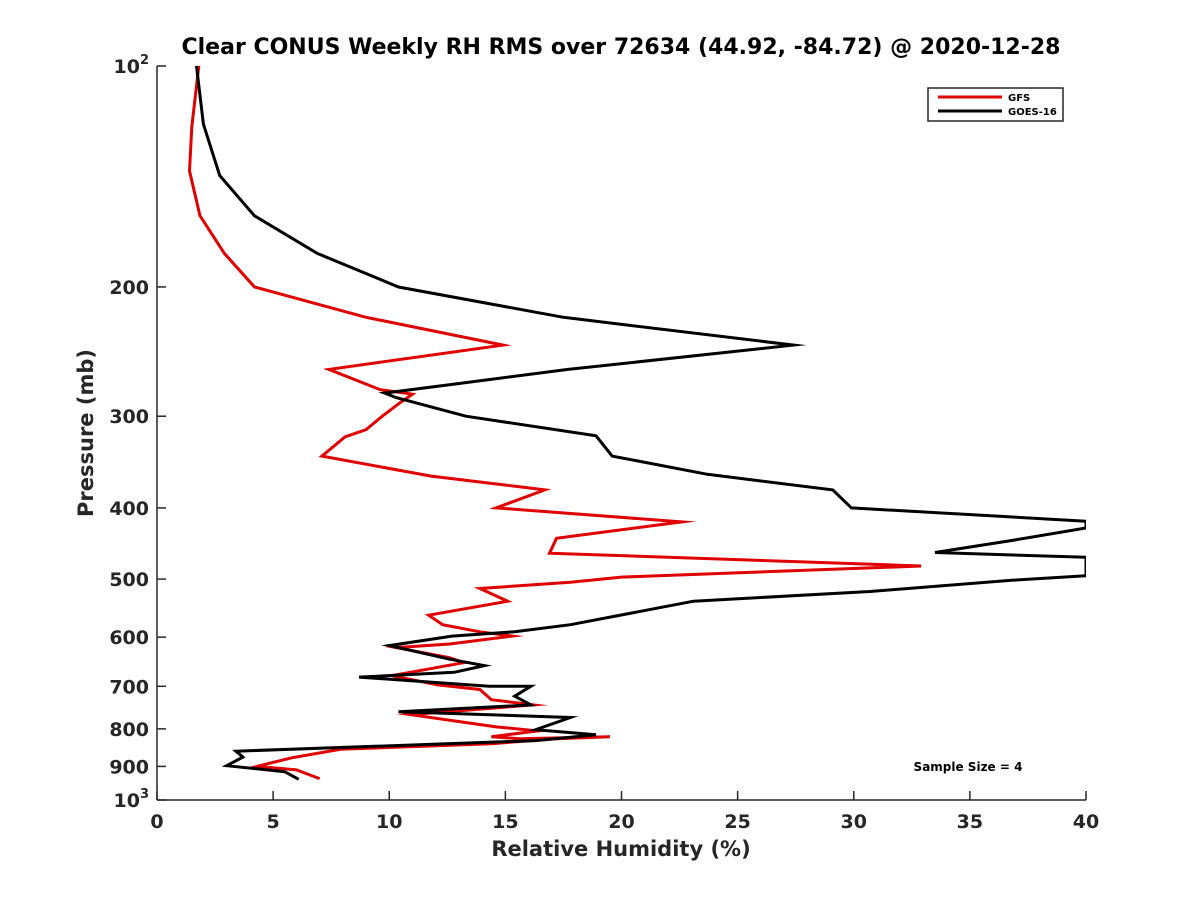 The width and height of the screenshot is (1200, 900). I want to click on y-tick-label: 600, so click(129, 638).